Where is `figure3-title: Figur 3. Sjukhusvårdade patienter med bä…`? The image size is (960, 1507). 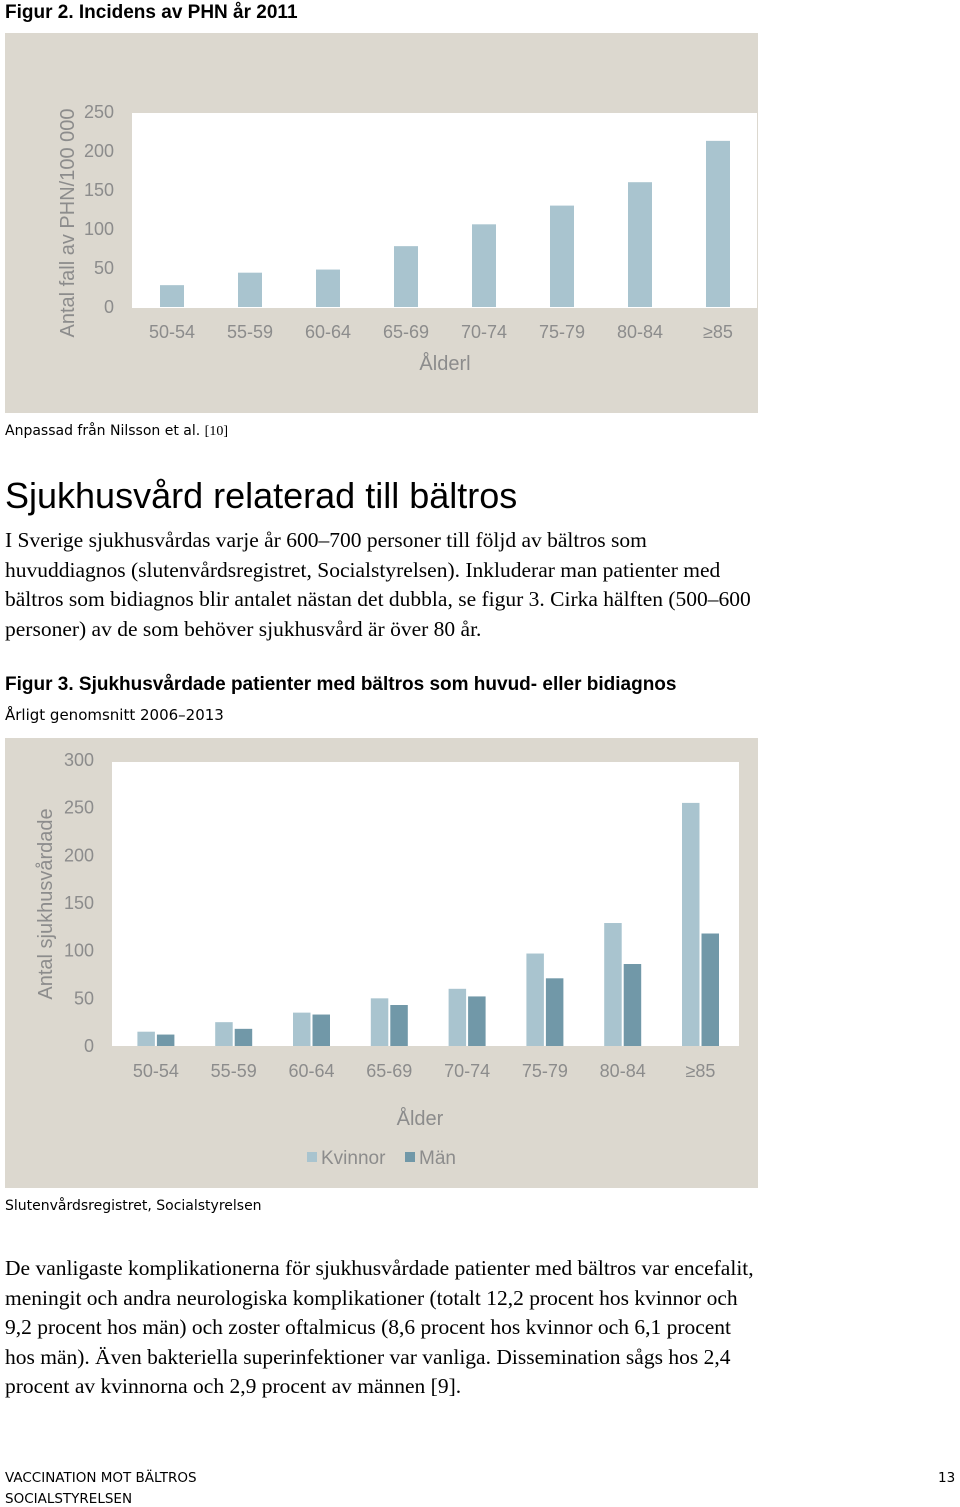
figure3-title: Figur 3. Sjukhusvårdade patienter med bä… is located at coordinates (341, 684).